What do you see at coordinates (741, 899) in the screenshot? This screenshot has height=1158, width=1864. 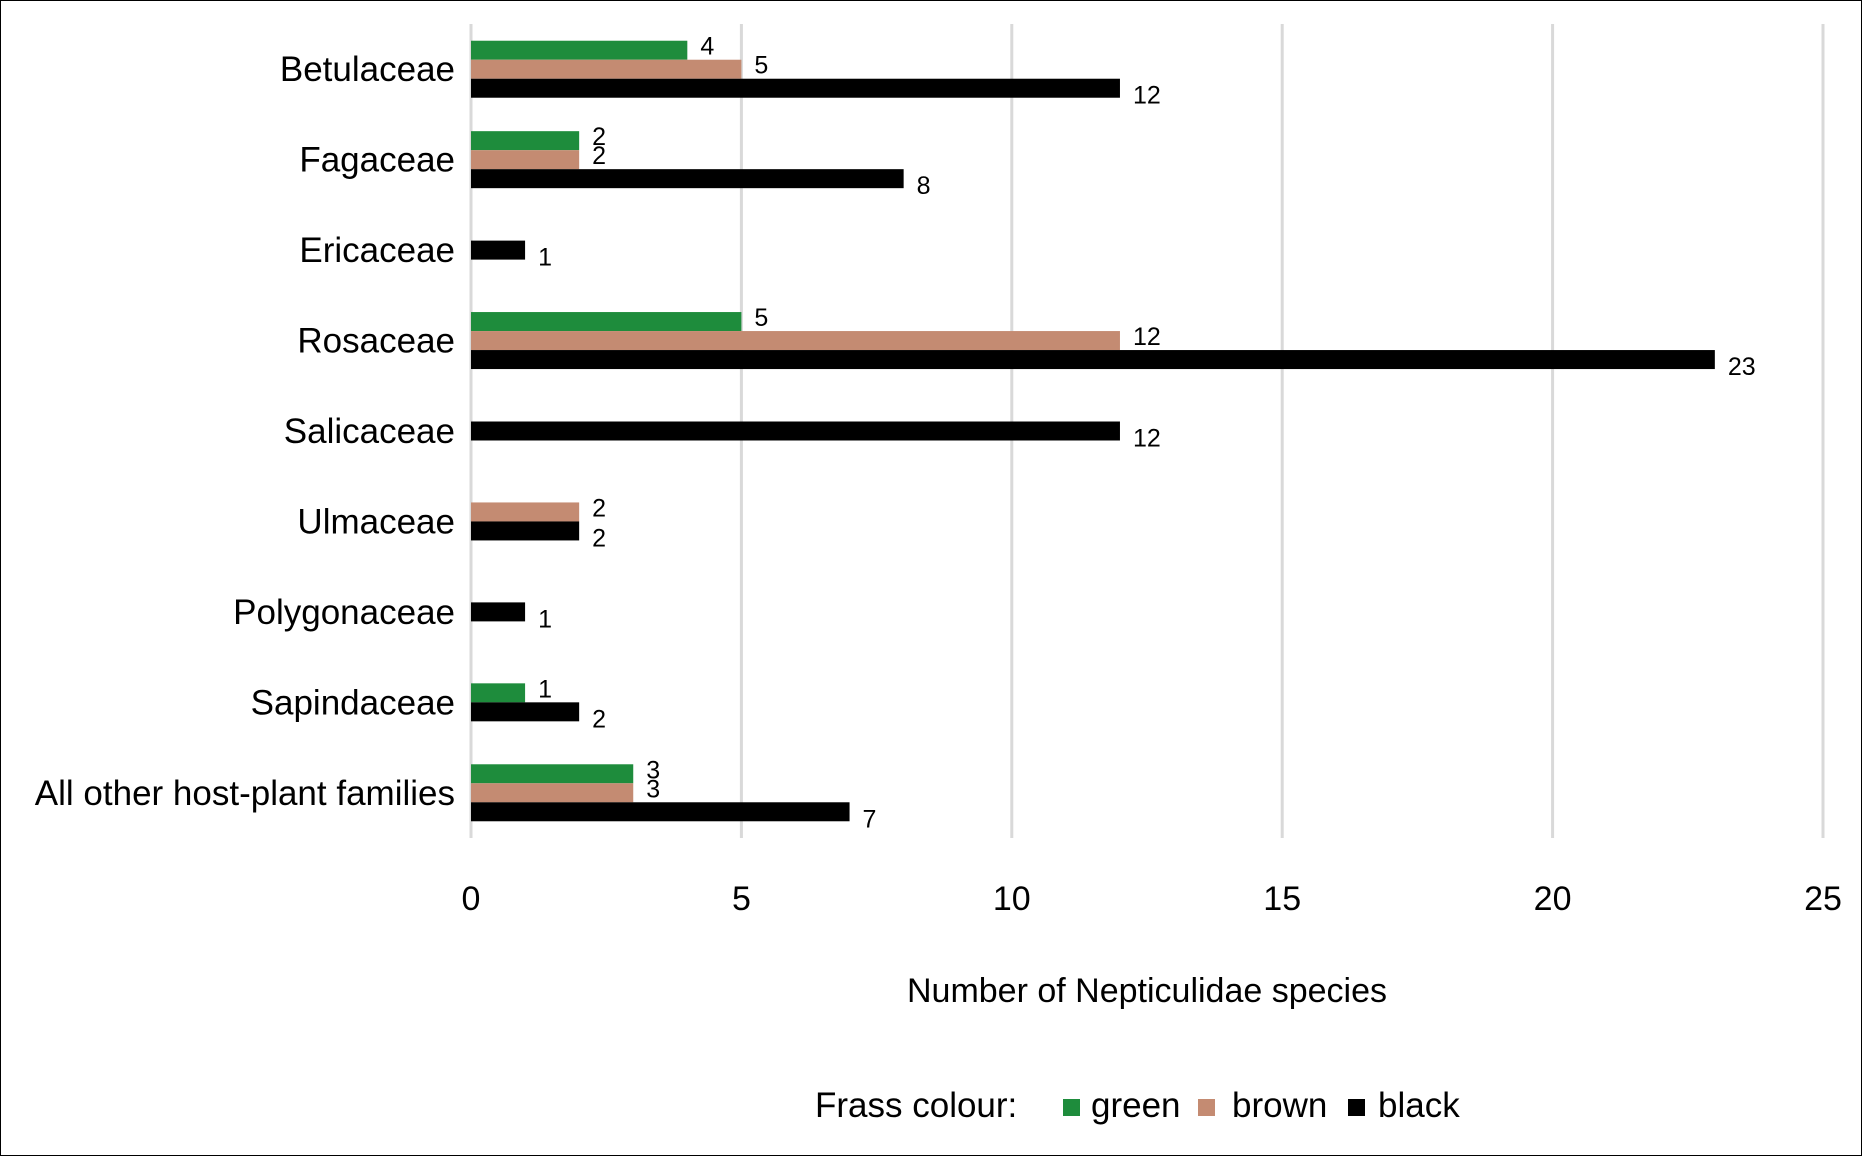 I see `x-tick-label: 5` at bounding box center [741, 899].